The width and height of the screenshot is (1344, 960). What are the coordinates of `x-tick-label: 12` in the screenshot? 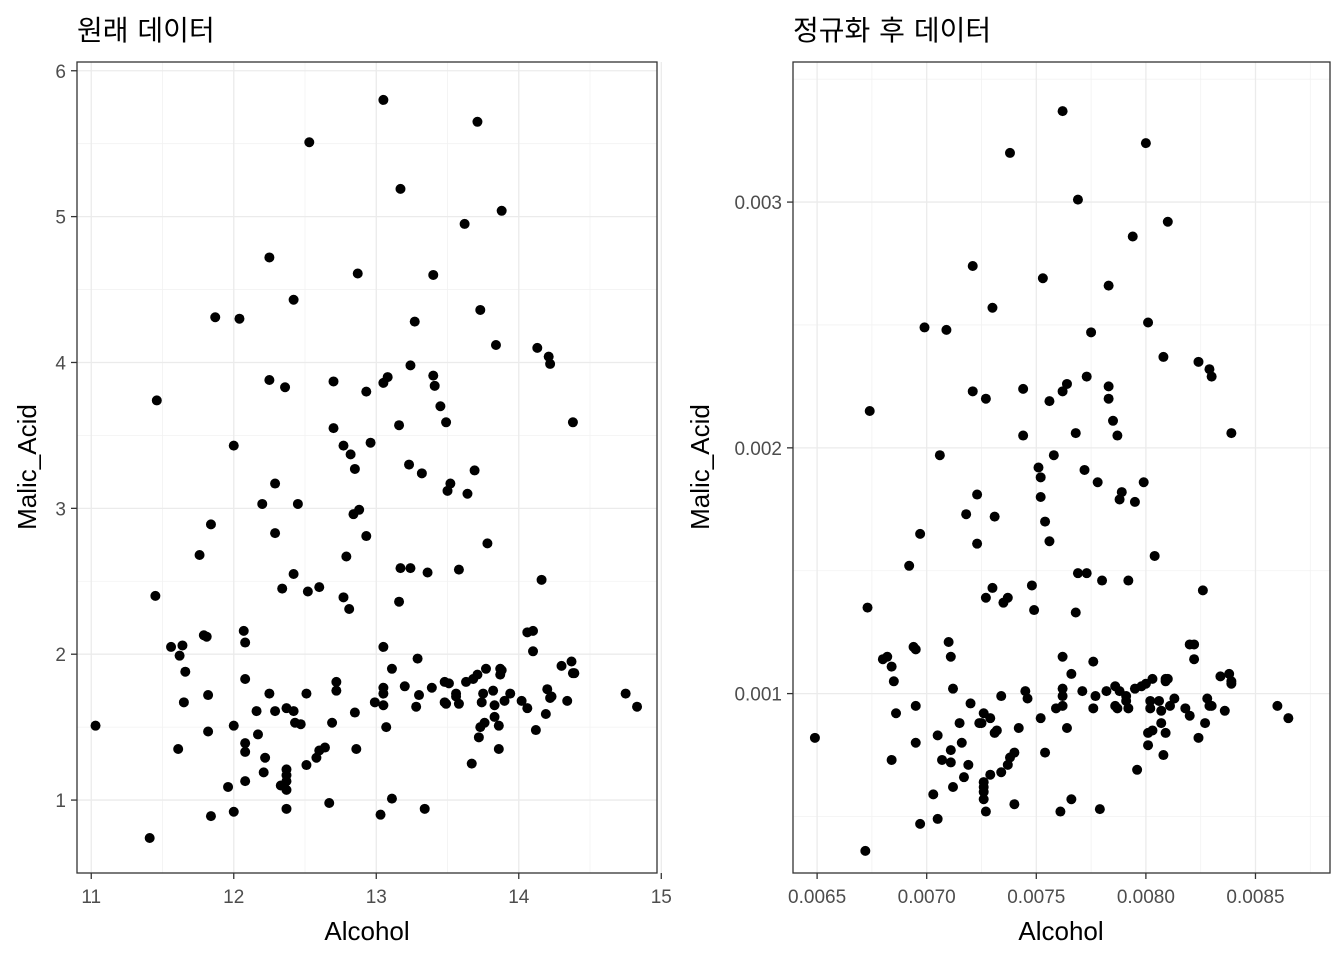 It's located at (233, 897).